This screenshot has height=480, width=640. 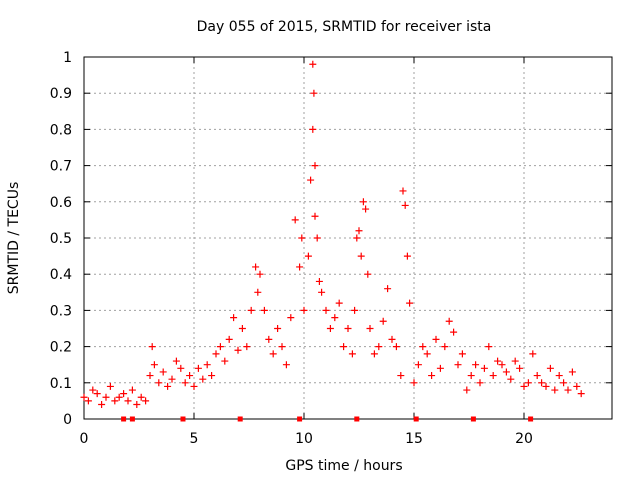 What do you see at coordinates (67, 58) in the screenshot?
I see `y-tick-label: 1` at bounding box center [67, 58].